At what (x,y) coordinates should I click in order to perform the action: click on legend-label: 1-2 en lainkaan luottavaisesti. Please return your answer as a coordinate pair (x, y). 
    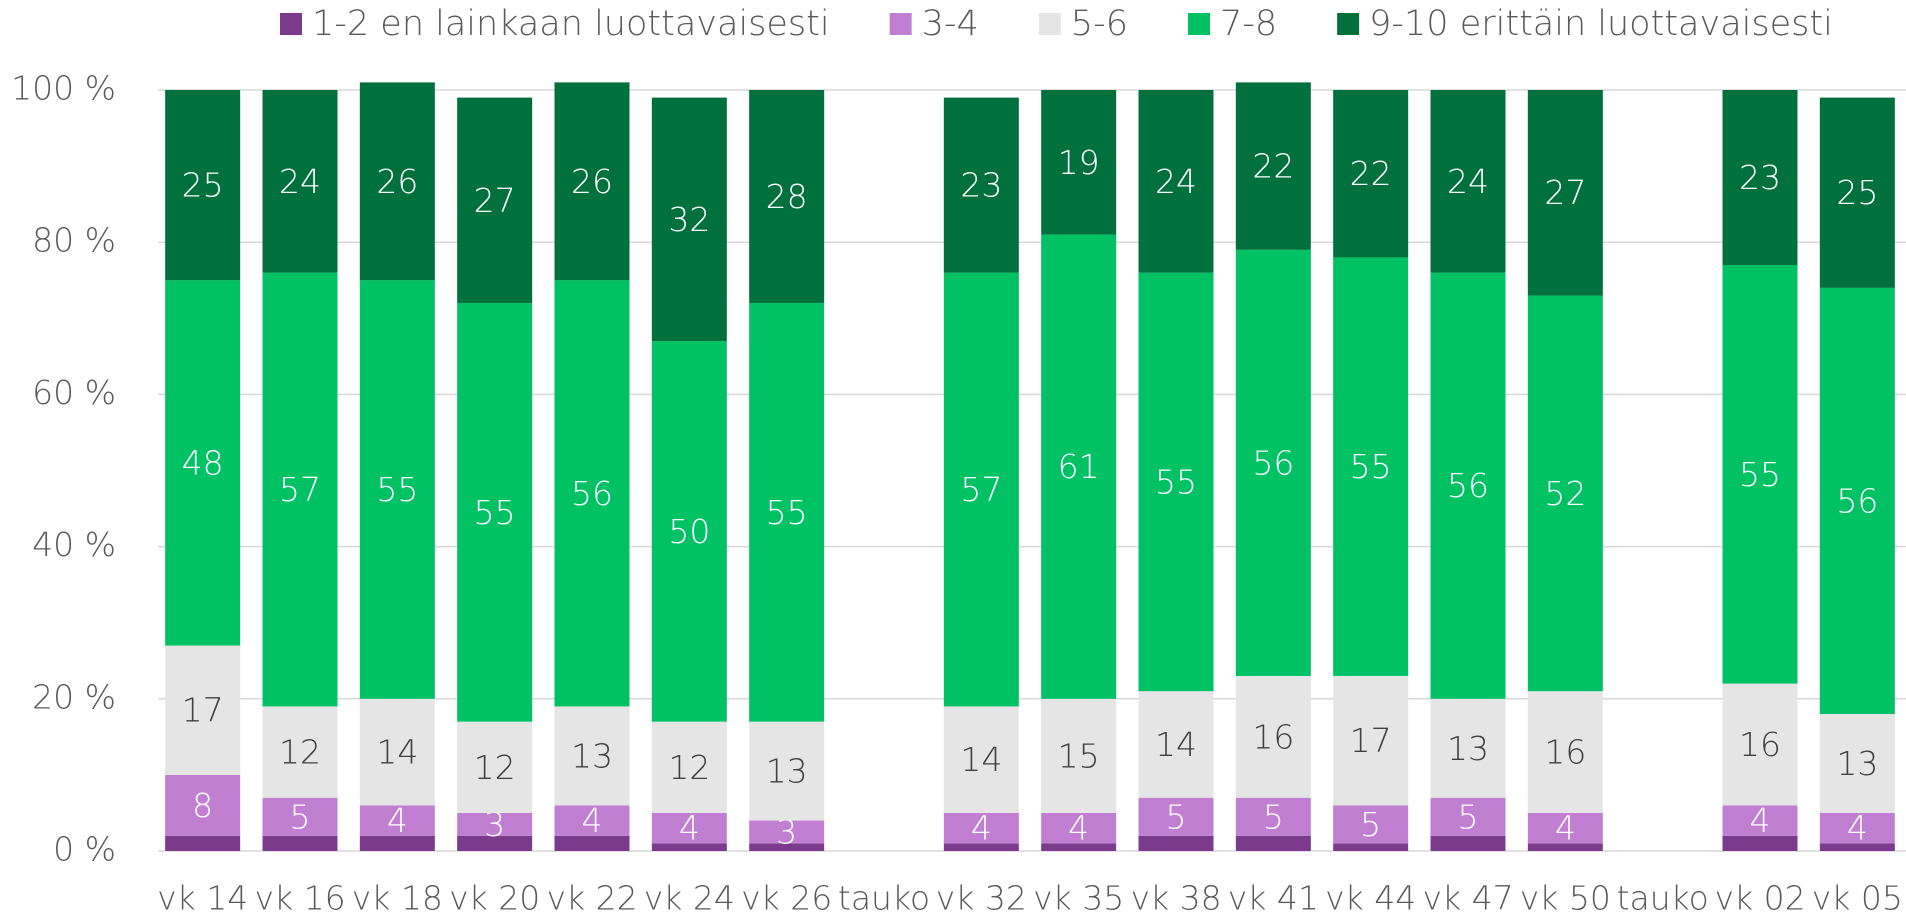
    Looking at the image, I should click on (571, 24).